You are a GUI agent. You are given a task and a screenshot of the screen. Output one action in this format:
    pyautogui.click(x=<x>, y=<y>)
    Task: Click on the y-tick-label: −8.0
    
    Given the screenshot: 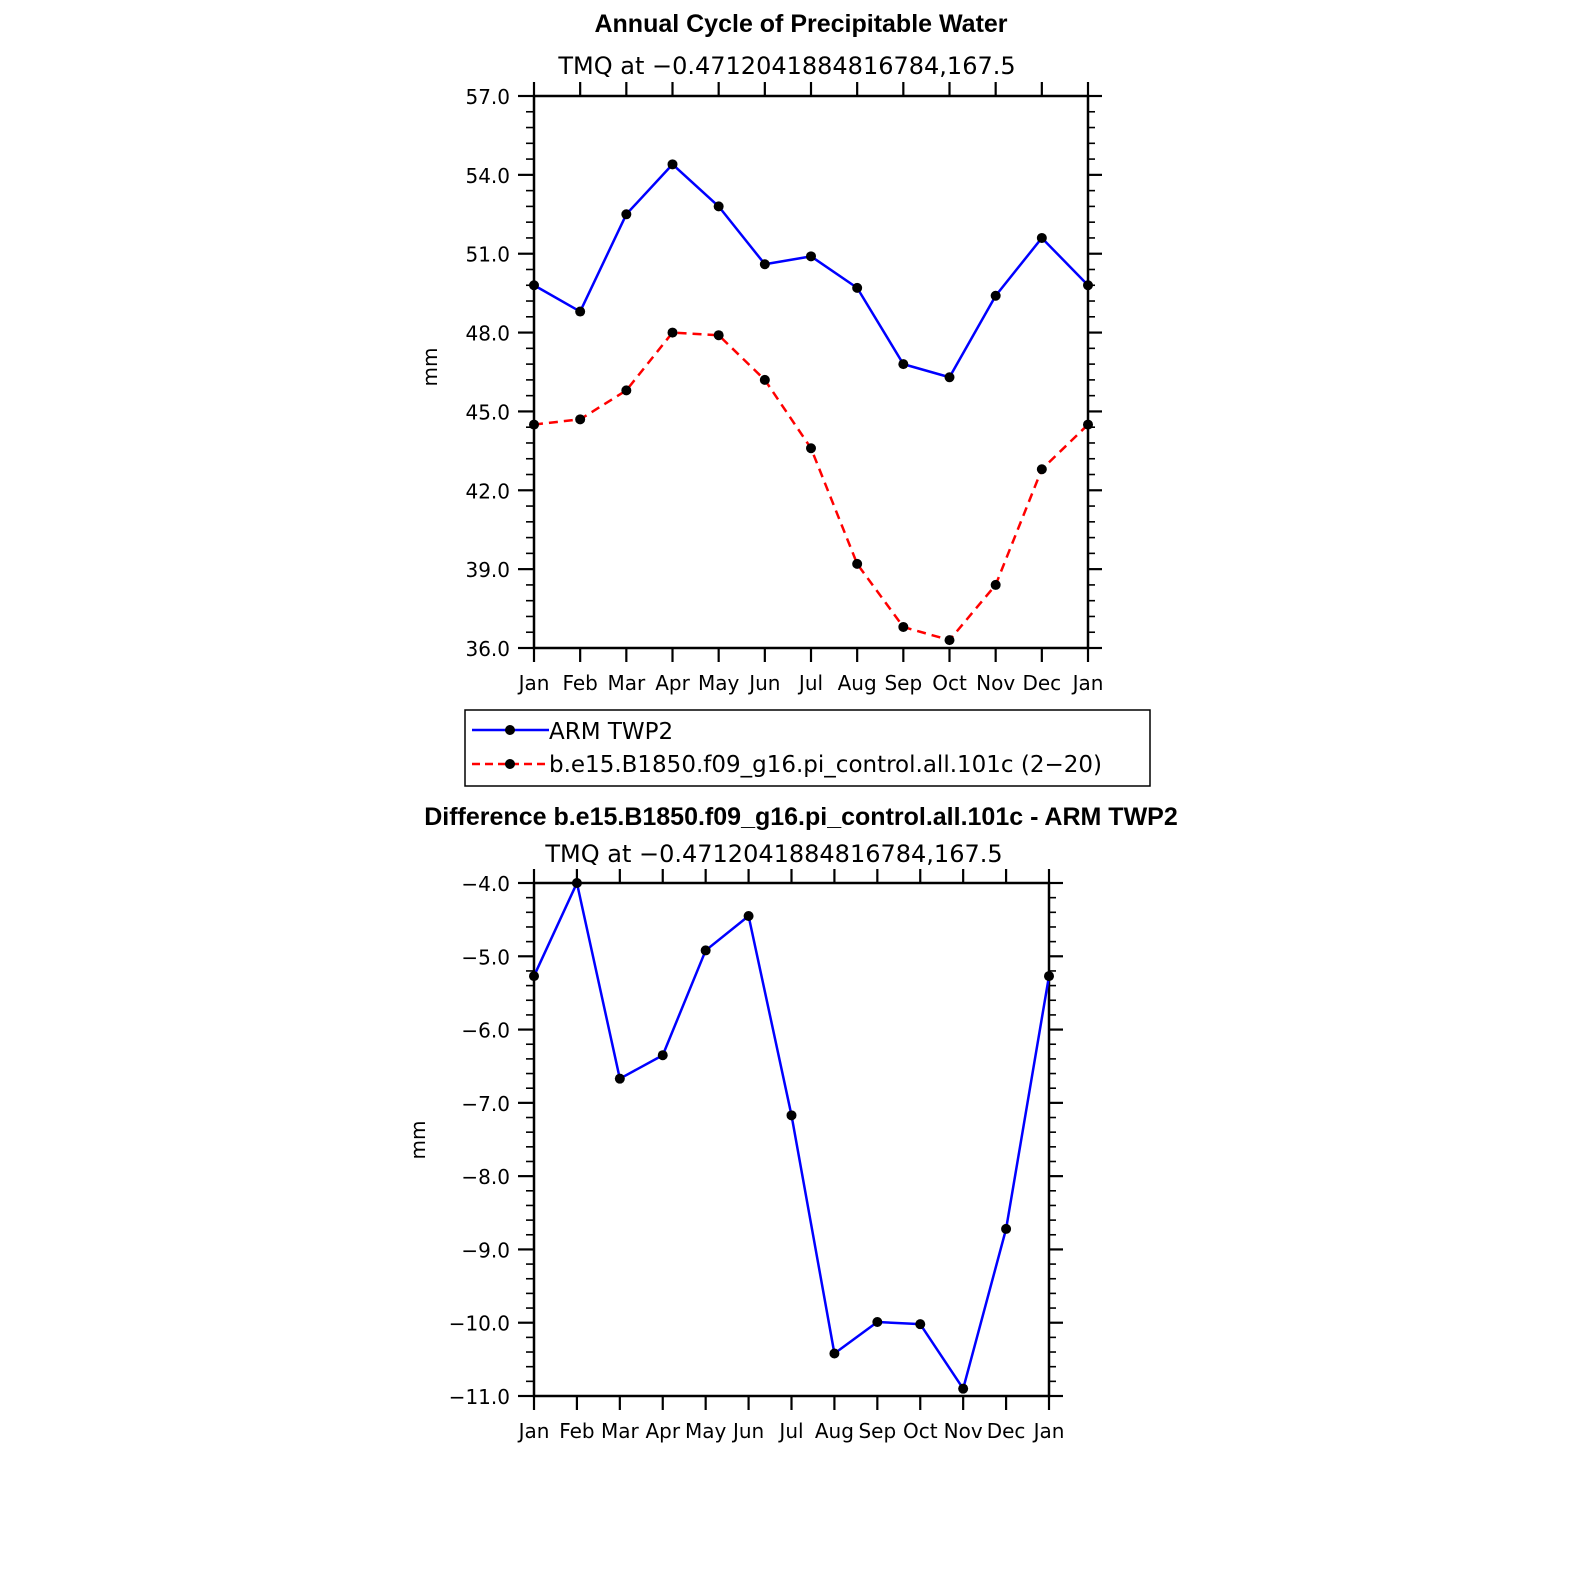 What is the action you would take?
    pyautogui.click(x=485, y=1177)
    